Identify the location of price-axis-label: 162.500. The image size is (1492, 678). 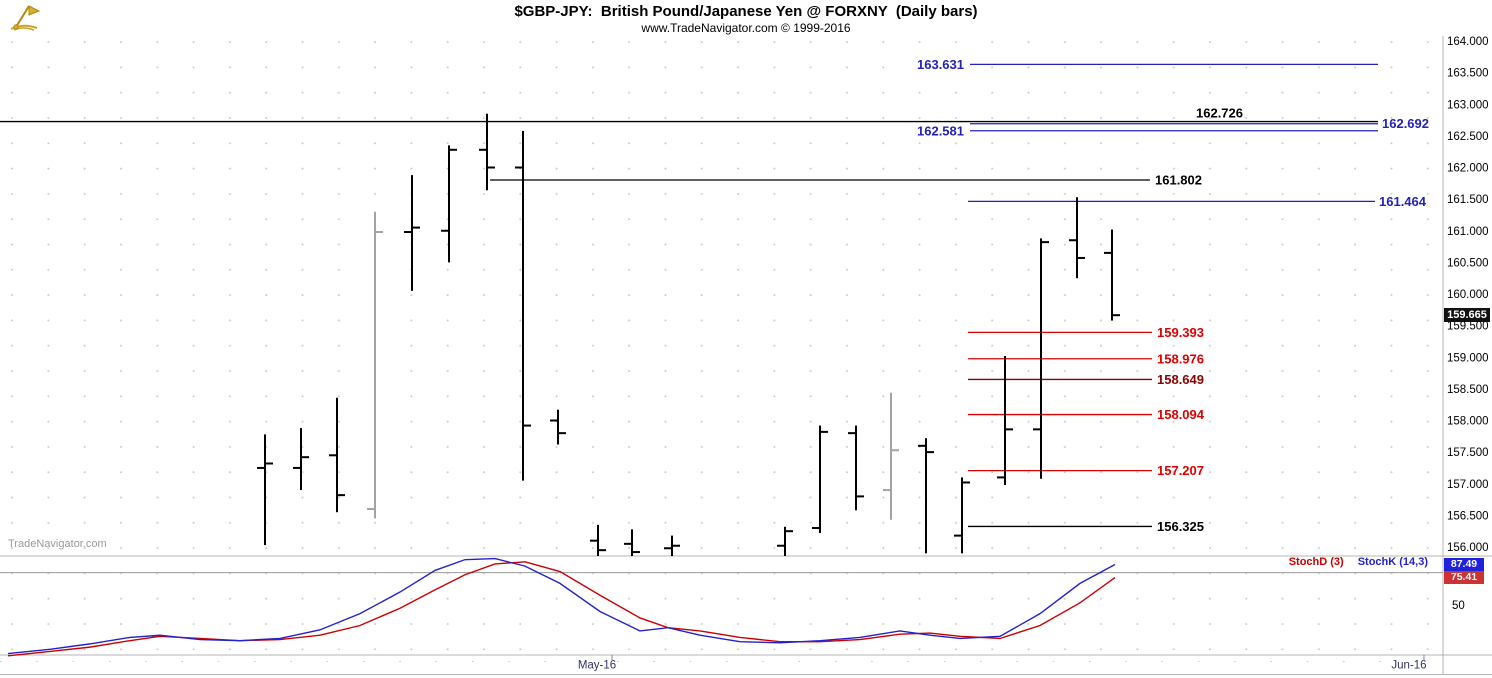
(1468, 137).